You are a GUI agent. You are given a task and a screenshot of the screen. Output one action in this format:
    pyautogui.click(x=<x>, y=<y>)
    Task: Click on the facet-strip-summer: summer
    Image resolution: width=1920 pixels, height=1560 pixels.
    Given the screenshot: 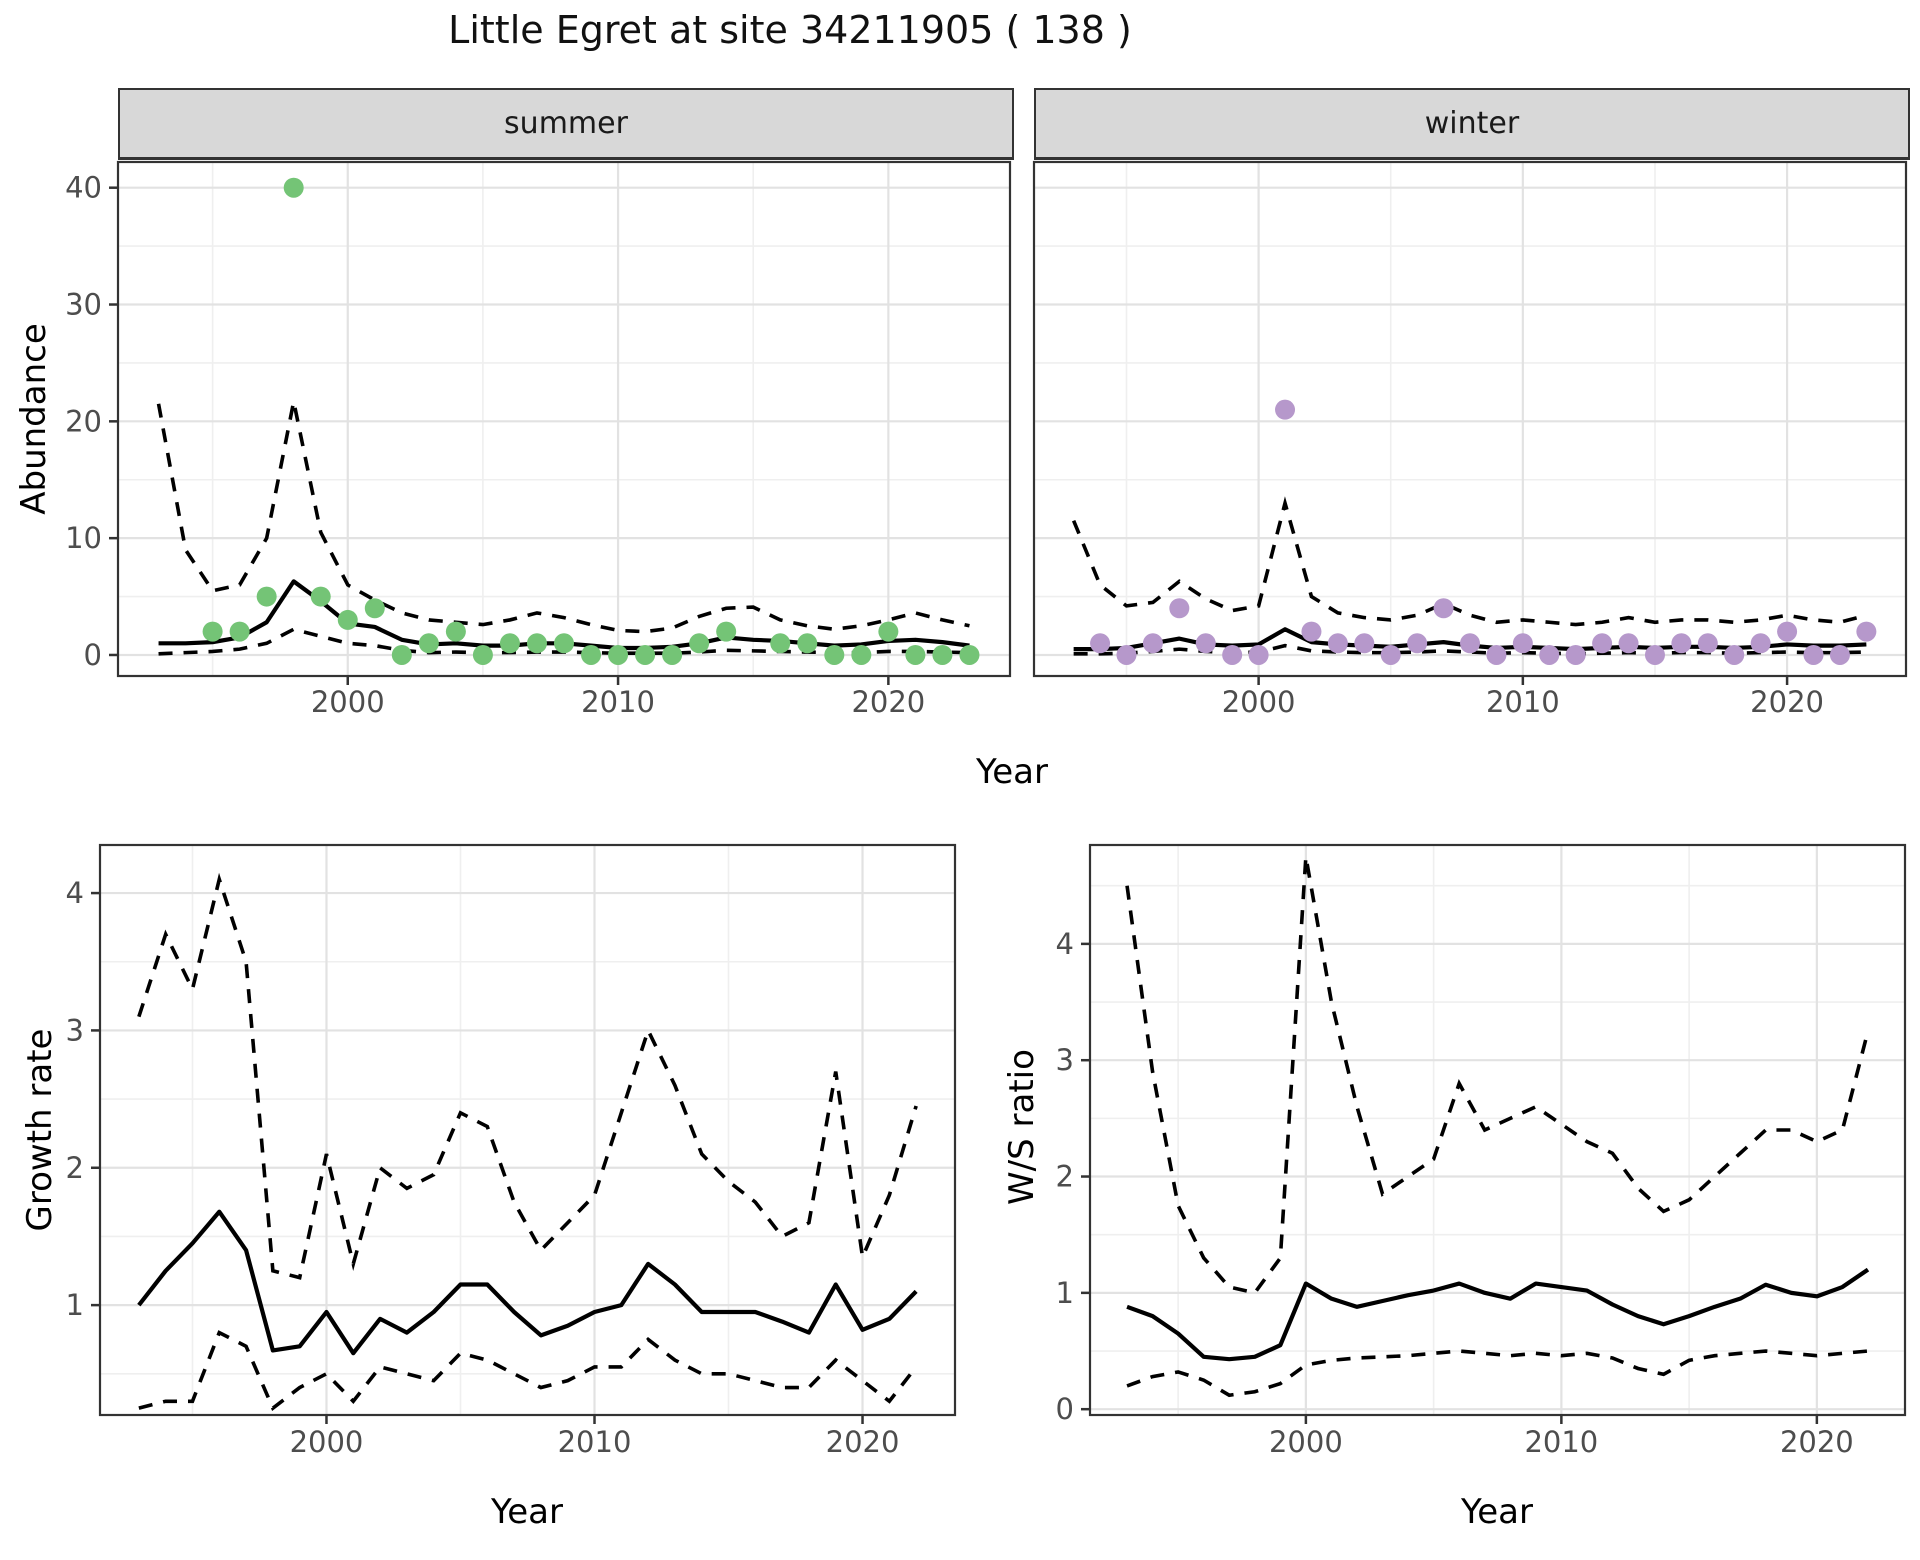 What is the action you would take?
    pyautogui.click(x=566, y=124)
    